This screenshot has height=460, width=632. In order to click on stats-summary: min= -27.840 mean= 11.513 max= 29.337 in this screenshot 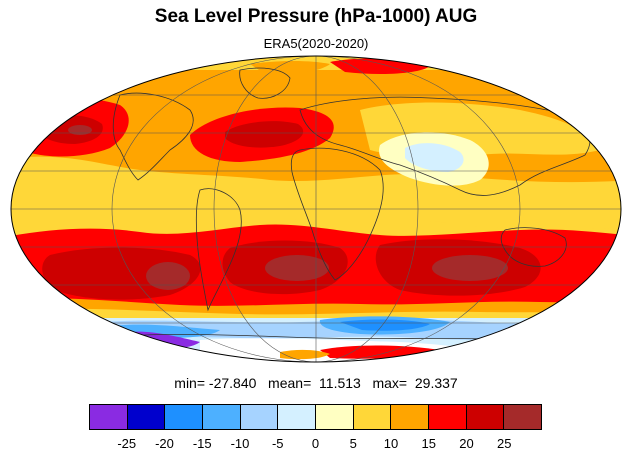, I will do `click(316, 383)`.